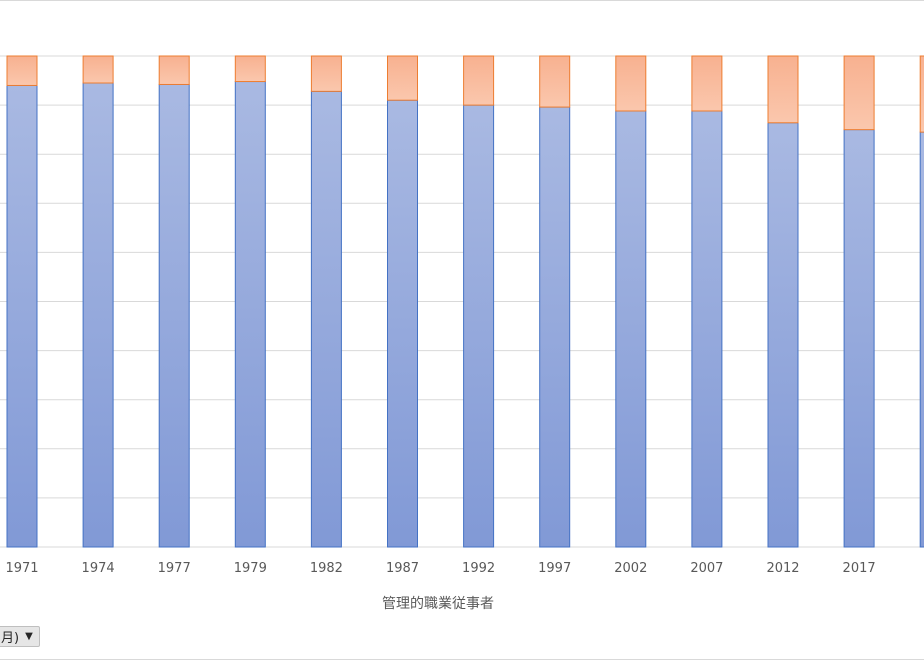 This screenshot has width=924, height=661. What do you see at coordinates (10, 638) in the screenshot?
I see `field-filter-label: 月)` at bounding box center [10, 638].